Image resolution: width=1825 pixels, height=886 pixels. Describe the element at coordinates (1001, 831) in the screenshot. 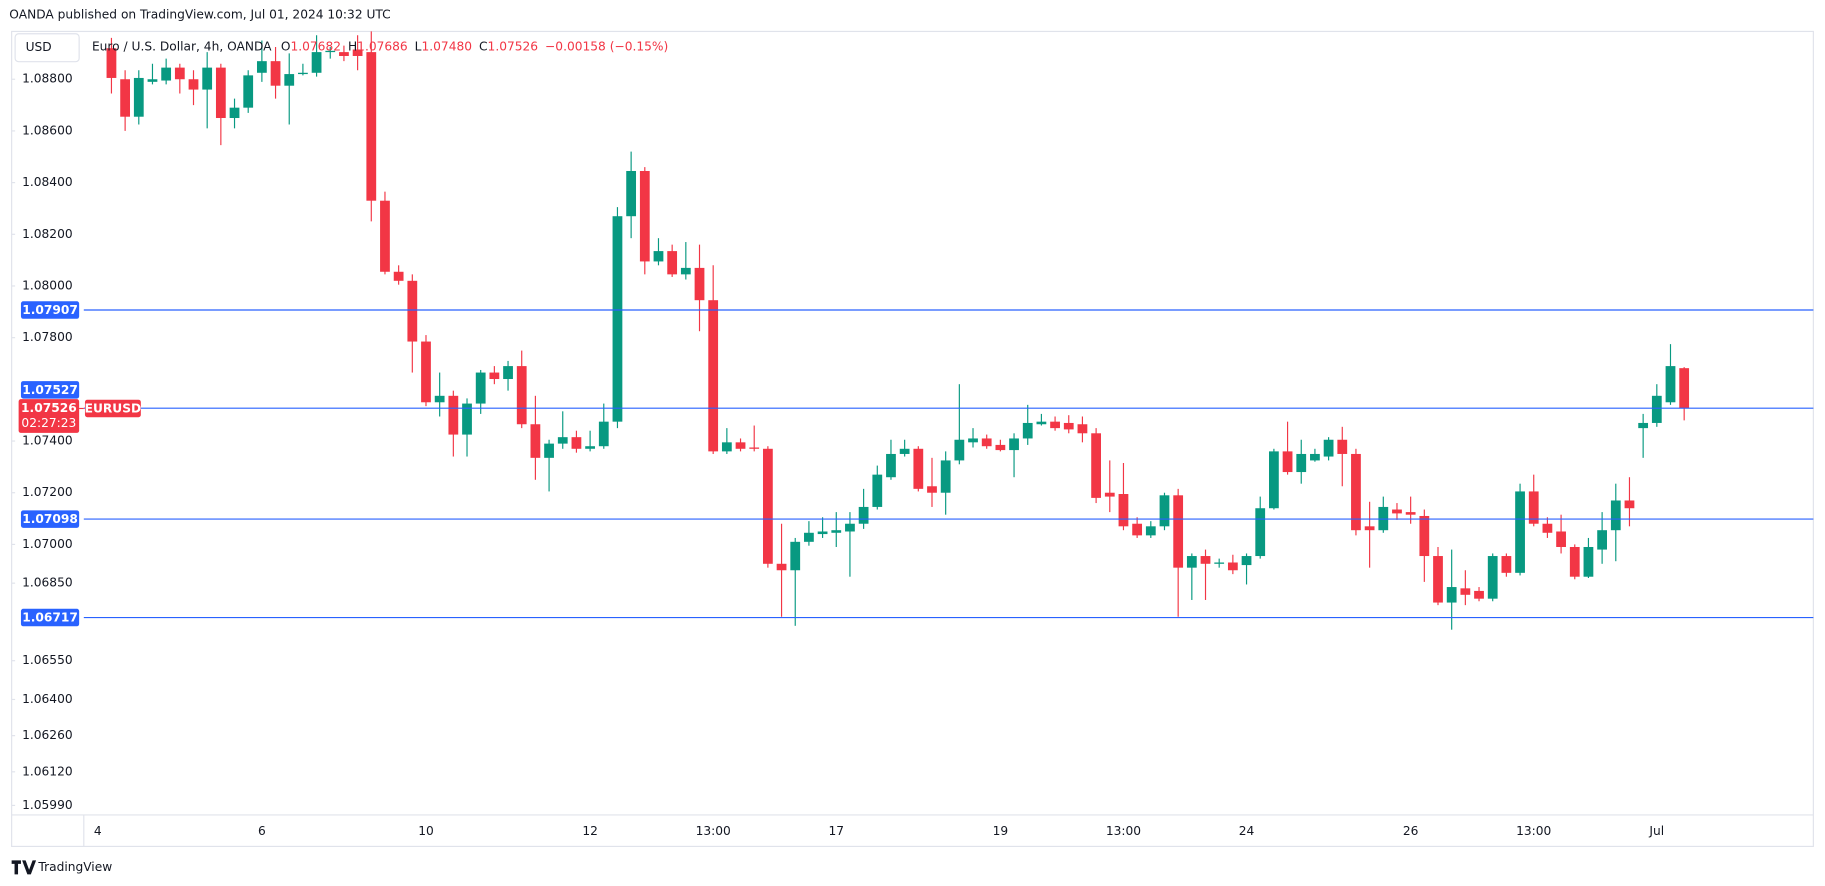

I see `x-tick-label: 19` at that location.